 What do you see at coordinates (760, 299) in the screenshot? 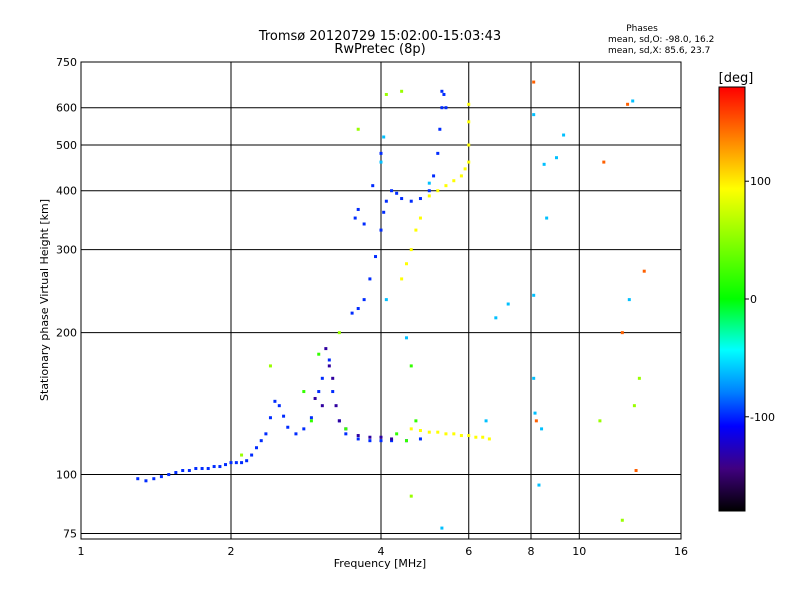
I see `colorbar-ticks: 100 0 -100` at bounding box center [760, 299].